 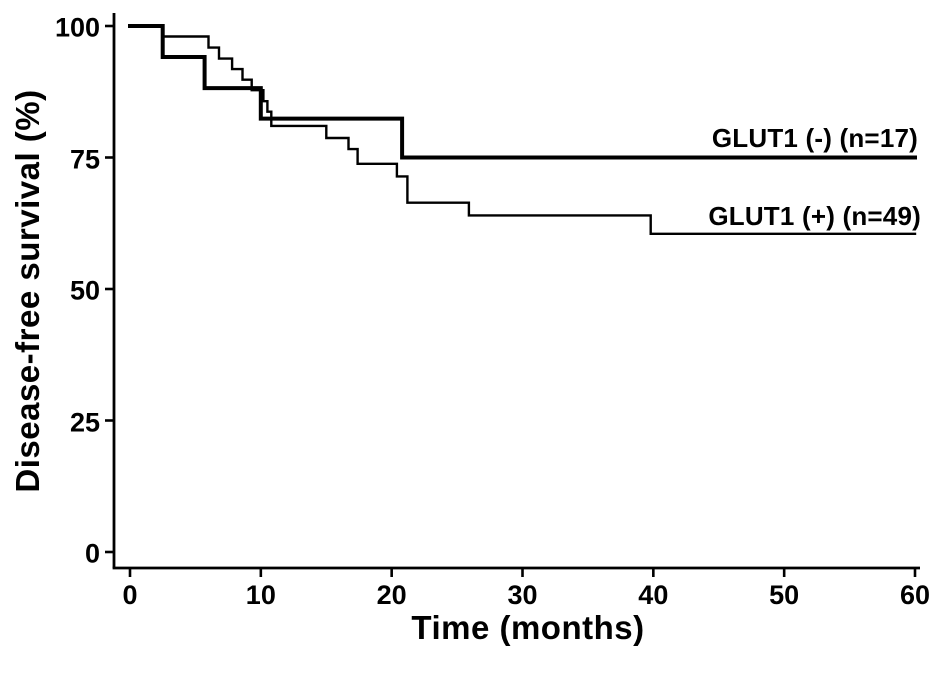 I want to click on x-tick-label: 20, so click(x=391, y=595).